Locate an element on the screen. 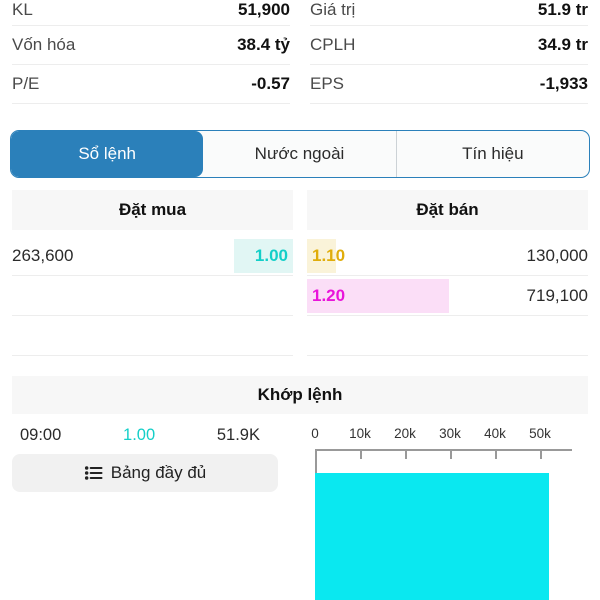 Image resolution: width=600 pixels, height=600 pixels. stat-row-von-hoa: Vốn hóa 38.4 tỷ is located at coordinates (151, 45).